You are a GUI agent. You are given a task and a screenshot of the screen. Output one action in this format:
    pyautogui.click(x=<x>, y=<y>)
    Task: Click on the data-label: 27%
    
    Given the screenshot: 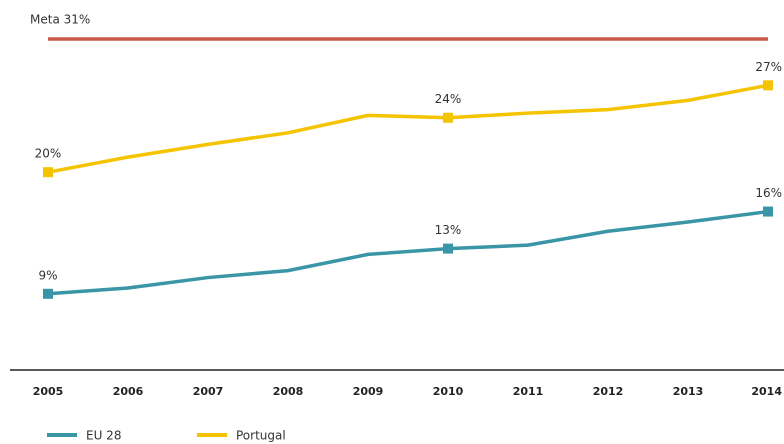 What is the action you would take?
    pyautogui.click(x=768, y=67)
    